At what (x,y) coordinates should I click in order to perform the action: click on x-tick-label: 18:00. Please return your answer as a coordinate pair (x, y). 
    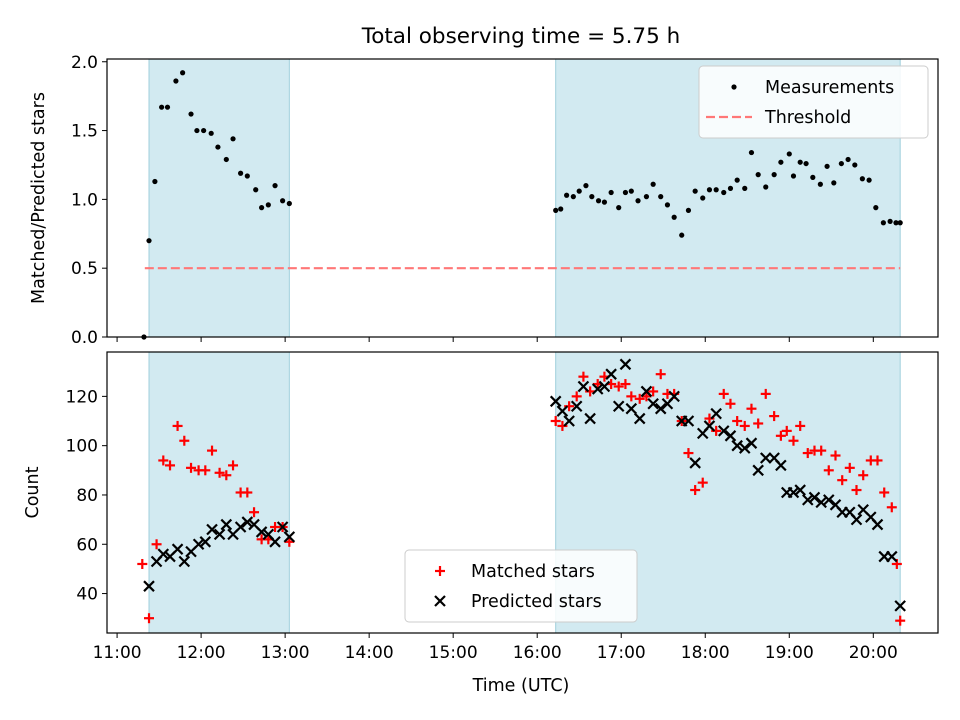
    Looking at the image, I should click on (705, 653).